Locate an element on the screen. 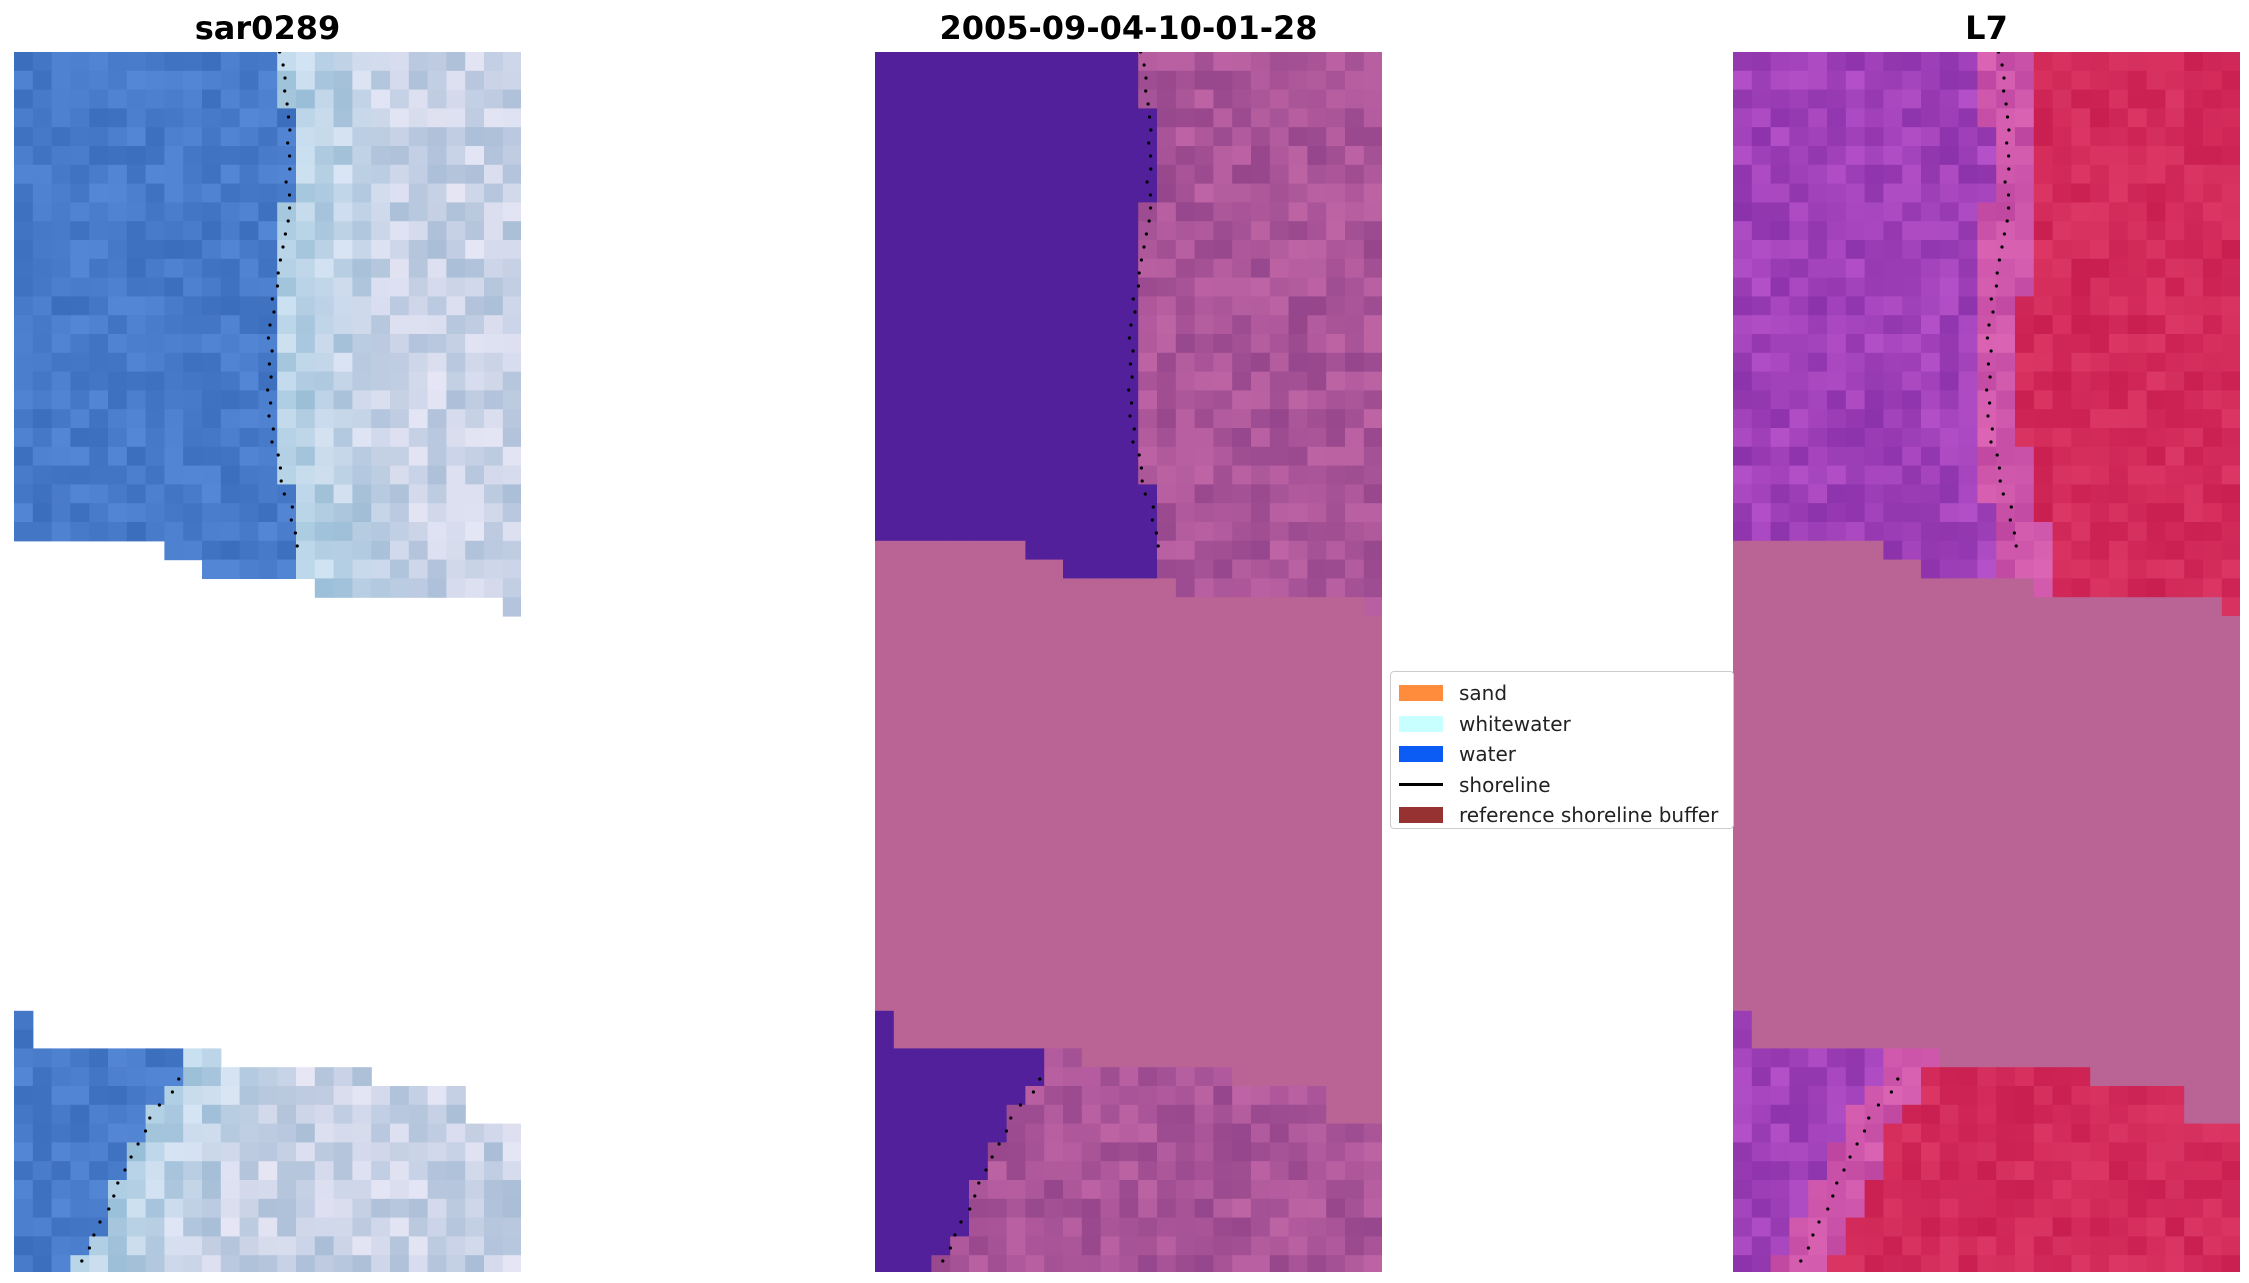 Image resolution: width=2249 pixels, height=1283 pixels. legend-item-water: water is located at coordinates (1562, 754).